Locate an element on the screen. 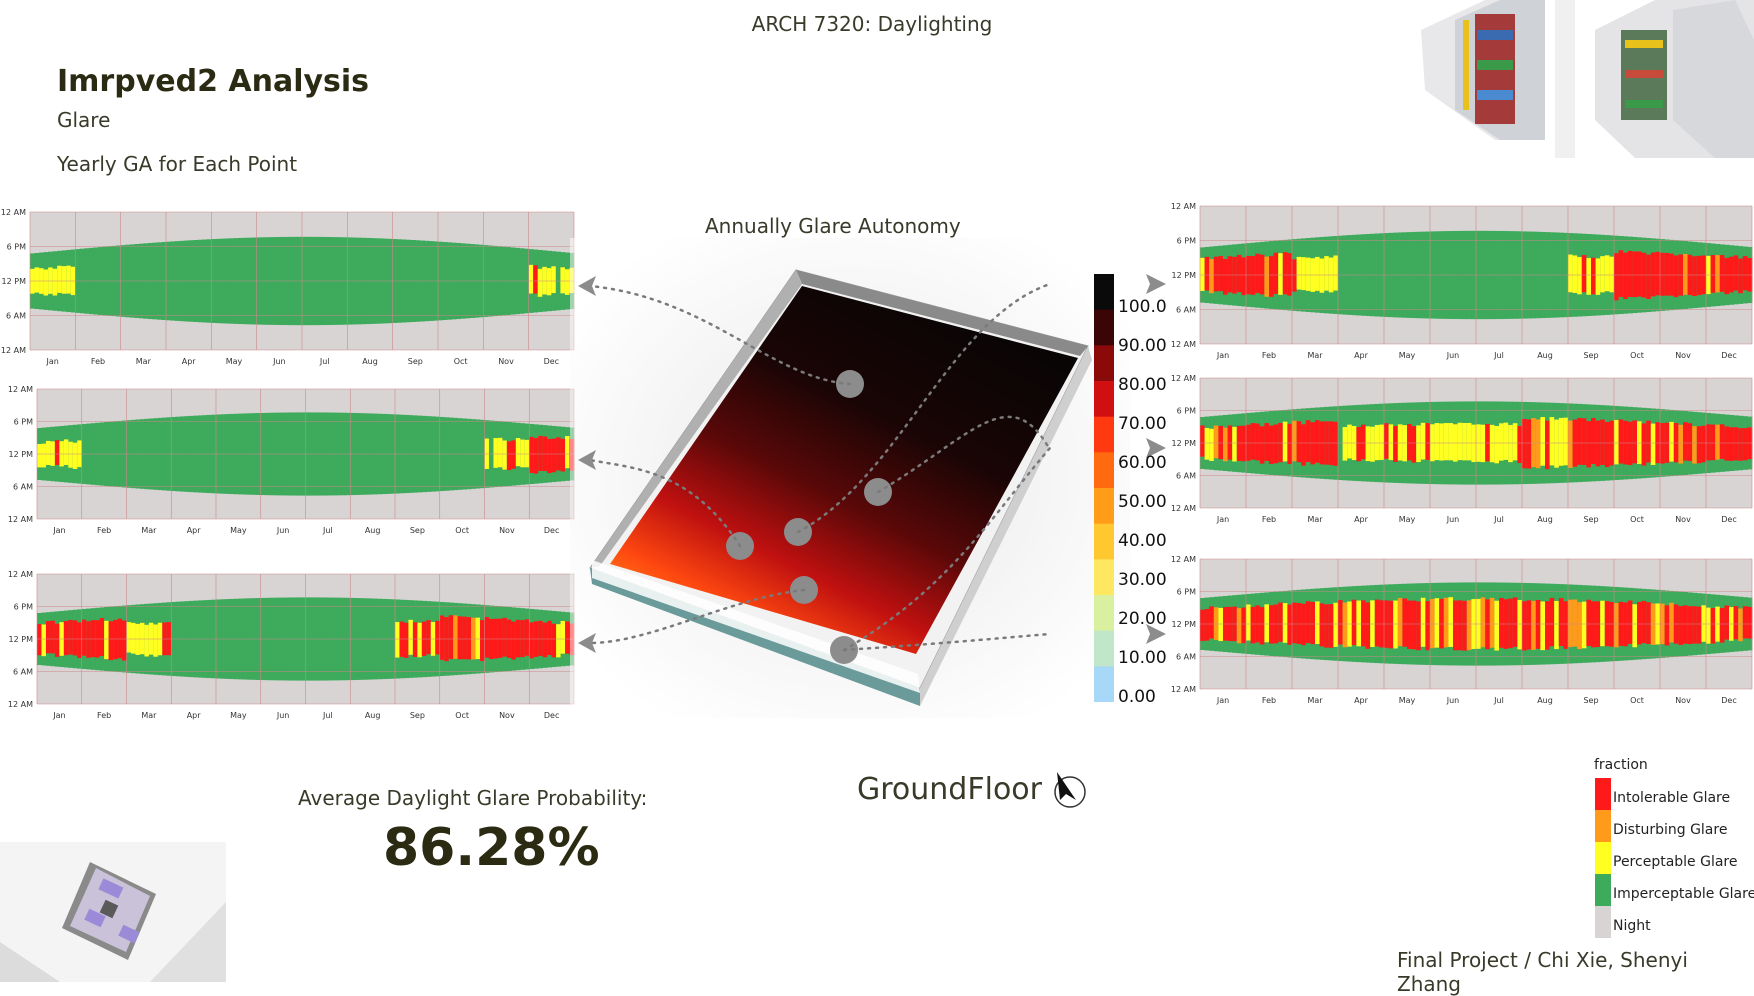  legend-item: Intolerable Glare is located at coordinates (1674, 794).